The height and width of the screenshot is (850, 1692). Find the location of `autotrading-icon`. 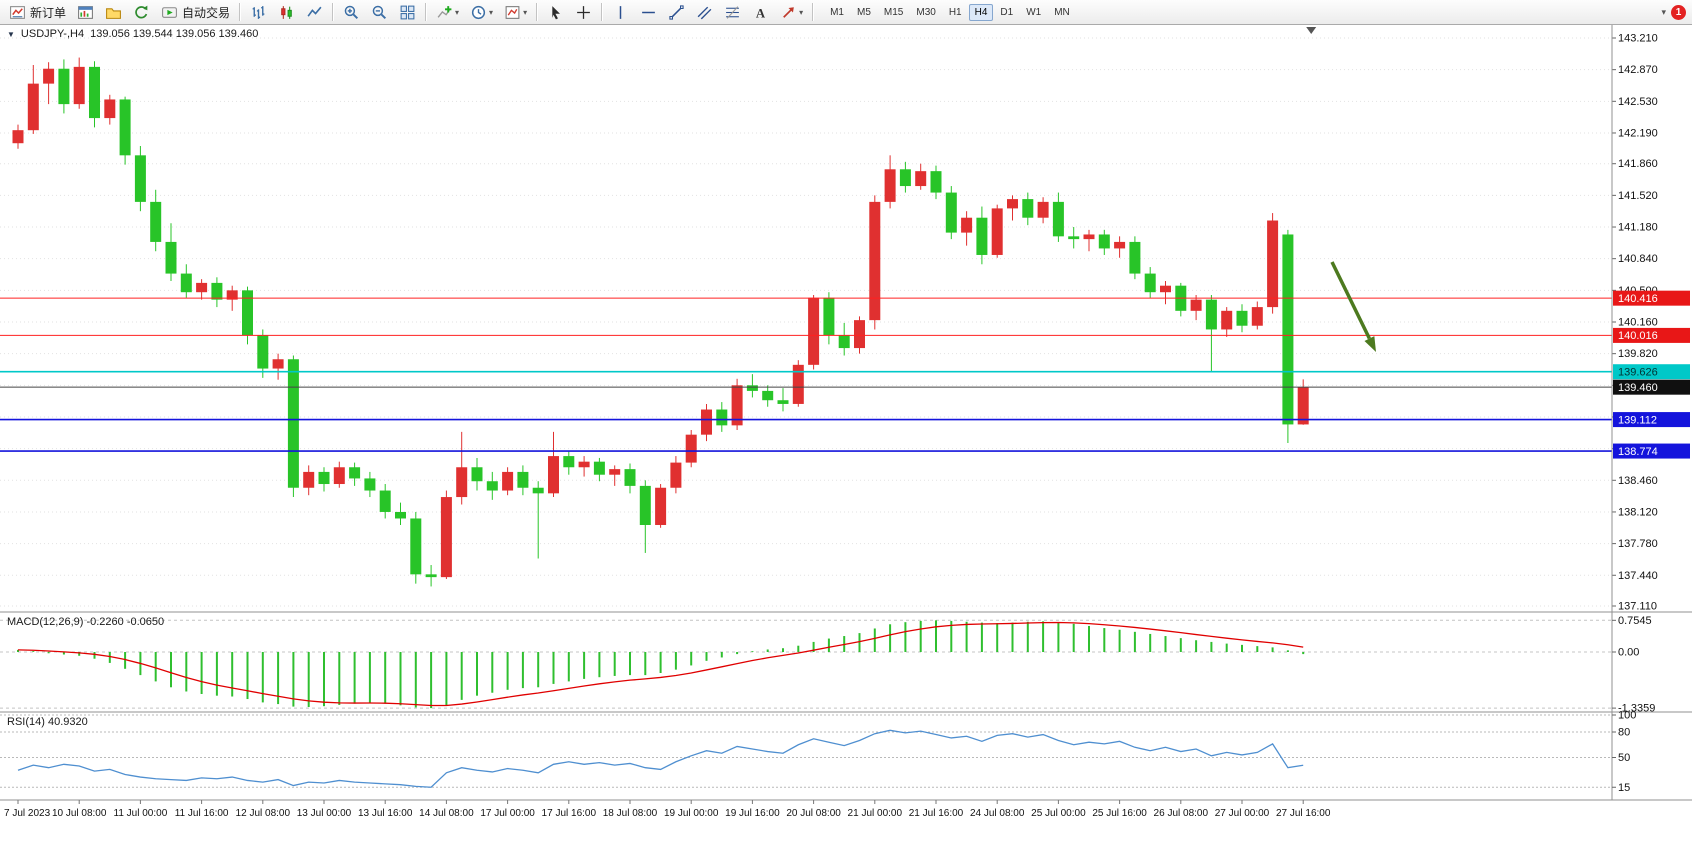

autotrading-icon is located at coordinates (169, 12).